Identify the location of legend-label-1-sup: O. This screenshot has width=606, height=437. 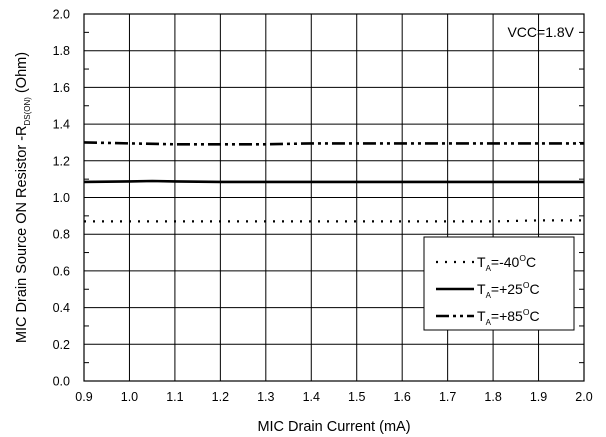
(522, 258).